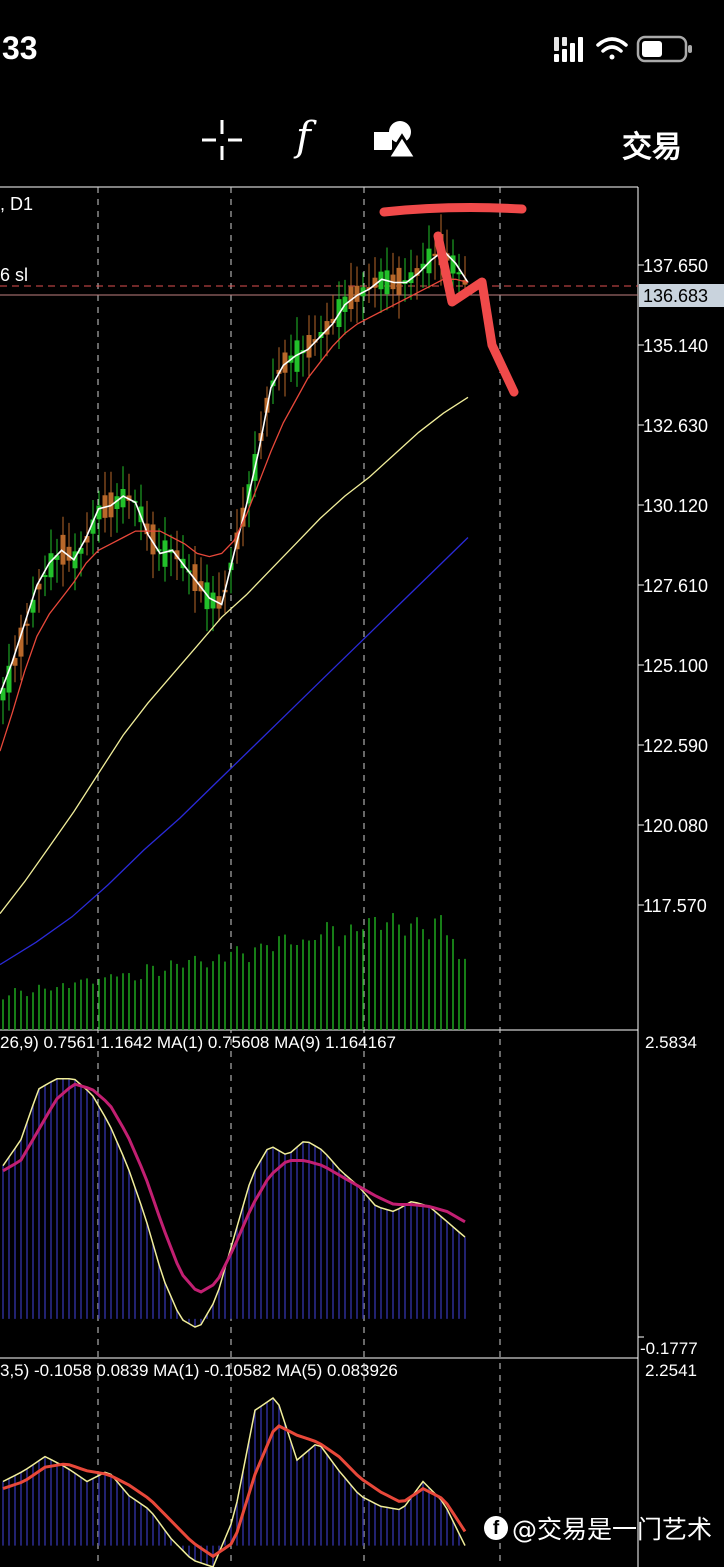 The height and width of the screenshot is (1567, 724). Describe the element at coordinates (623, 49) in the screenshot. I see `status-icons` at that location.